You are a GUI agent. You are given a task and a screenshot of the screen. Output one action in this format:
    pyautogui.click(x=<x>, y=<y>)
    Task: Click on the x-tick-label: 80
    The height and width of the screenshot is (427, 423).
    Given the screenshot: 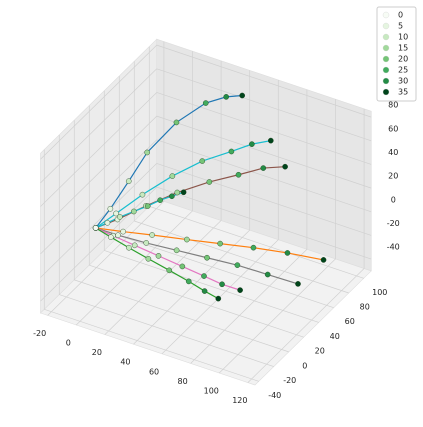 What is the action you would take?
    pyautogui.click(x=183, y=381)
    